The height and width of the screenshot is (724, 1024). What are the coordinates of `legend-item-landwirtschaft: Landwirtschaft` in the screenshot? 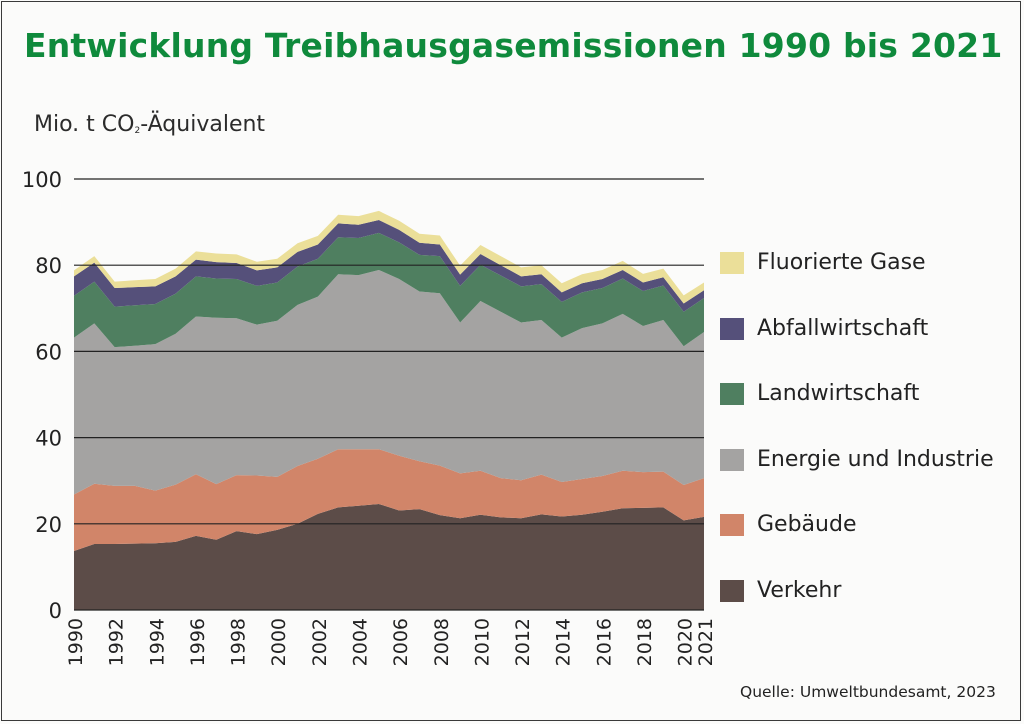 It's located at (870, 394).